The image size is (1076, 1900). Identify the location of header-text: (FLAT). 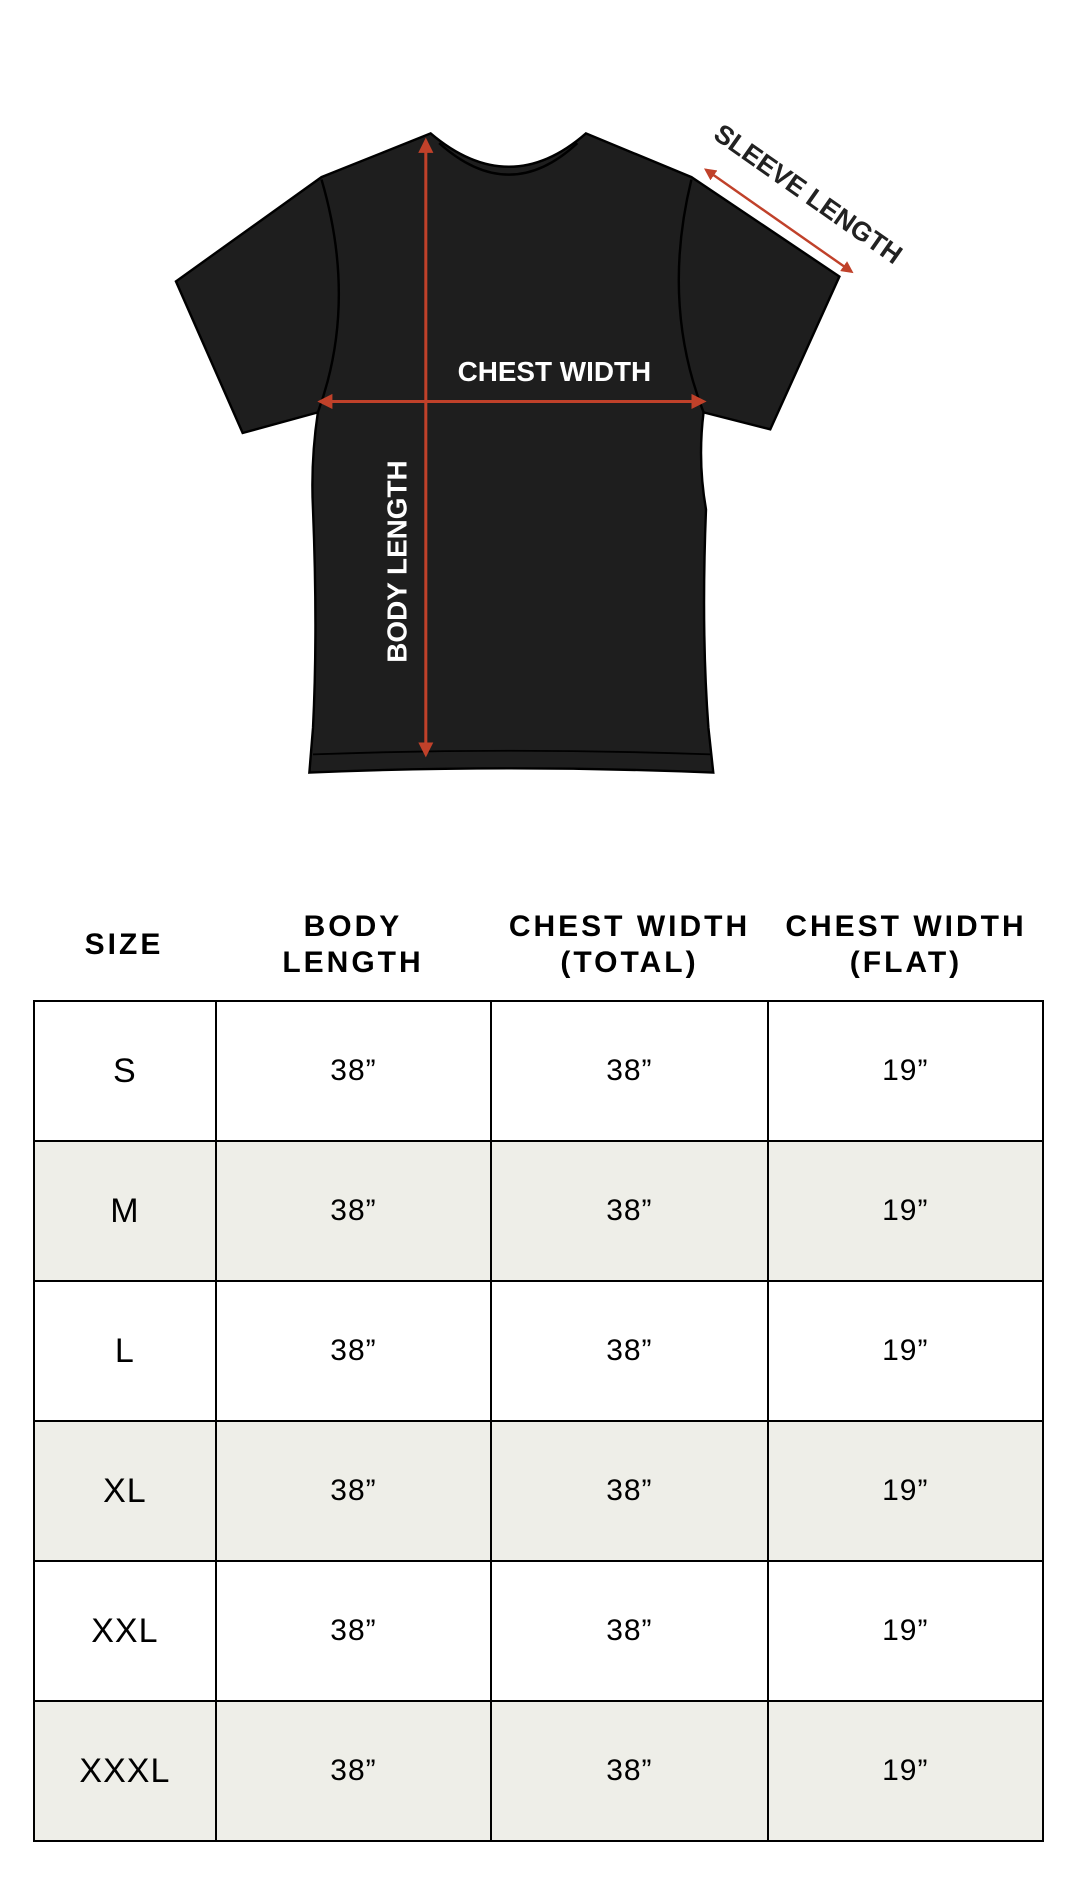
(906, 962).